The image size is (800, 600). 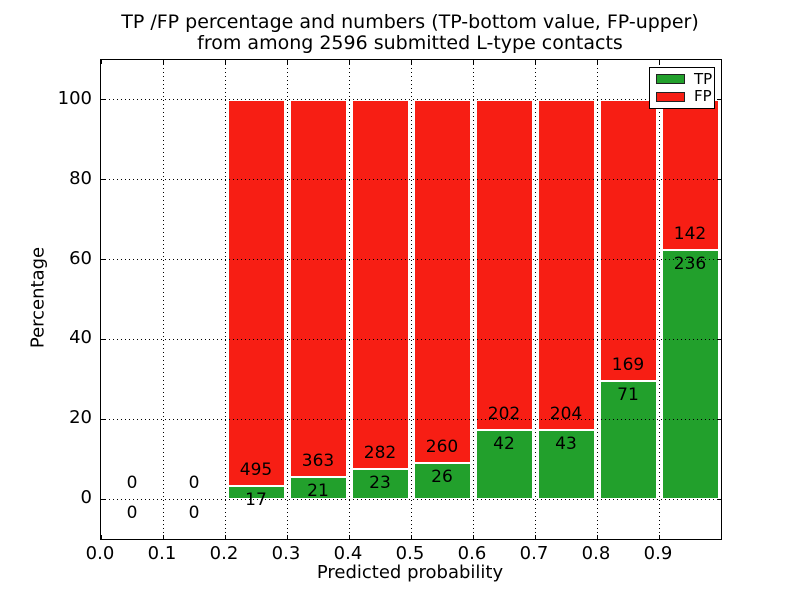 I want to click on bar-label-tp-0.9: 236, so click(x=690, y=263).